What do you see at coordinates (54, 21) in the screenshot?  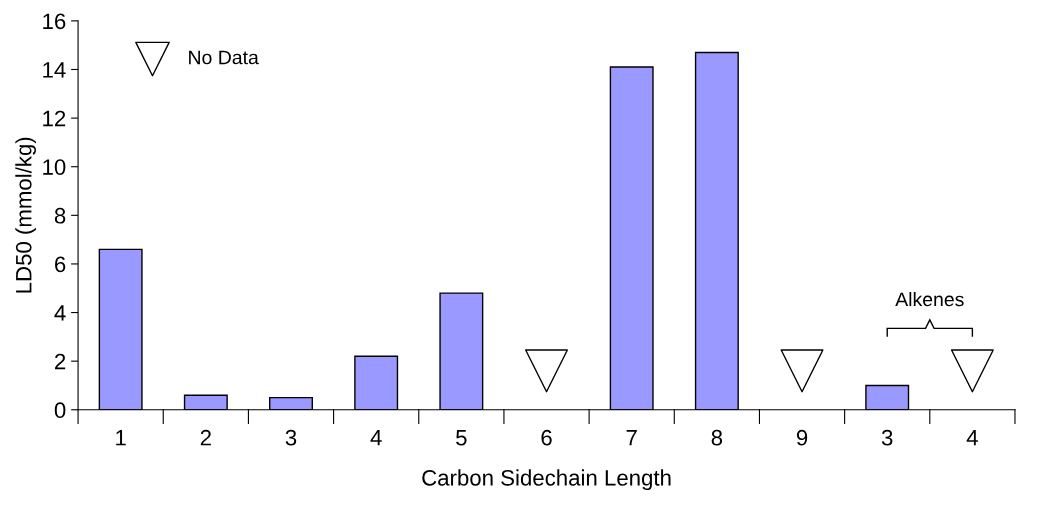 I see `y-tick-label: 16` at bounding box center [54, 21].